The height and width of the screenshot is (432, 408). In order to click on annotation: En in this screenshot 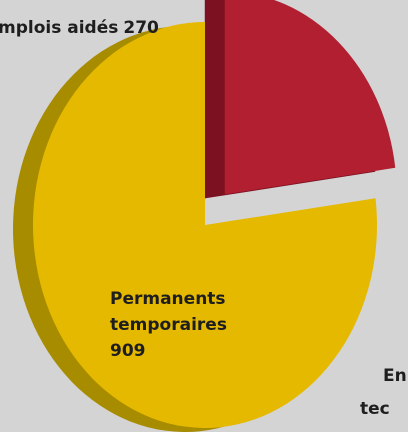, I will do `click(395, 376)`.